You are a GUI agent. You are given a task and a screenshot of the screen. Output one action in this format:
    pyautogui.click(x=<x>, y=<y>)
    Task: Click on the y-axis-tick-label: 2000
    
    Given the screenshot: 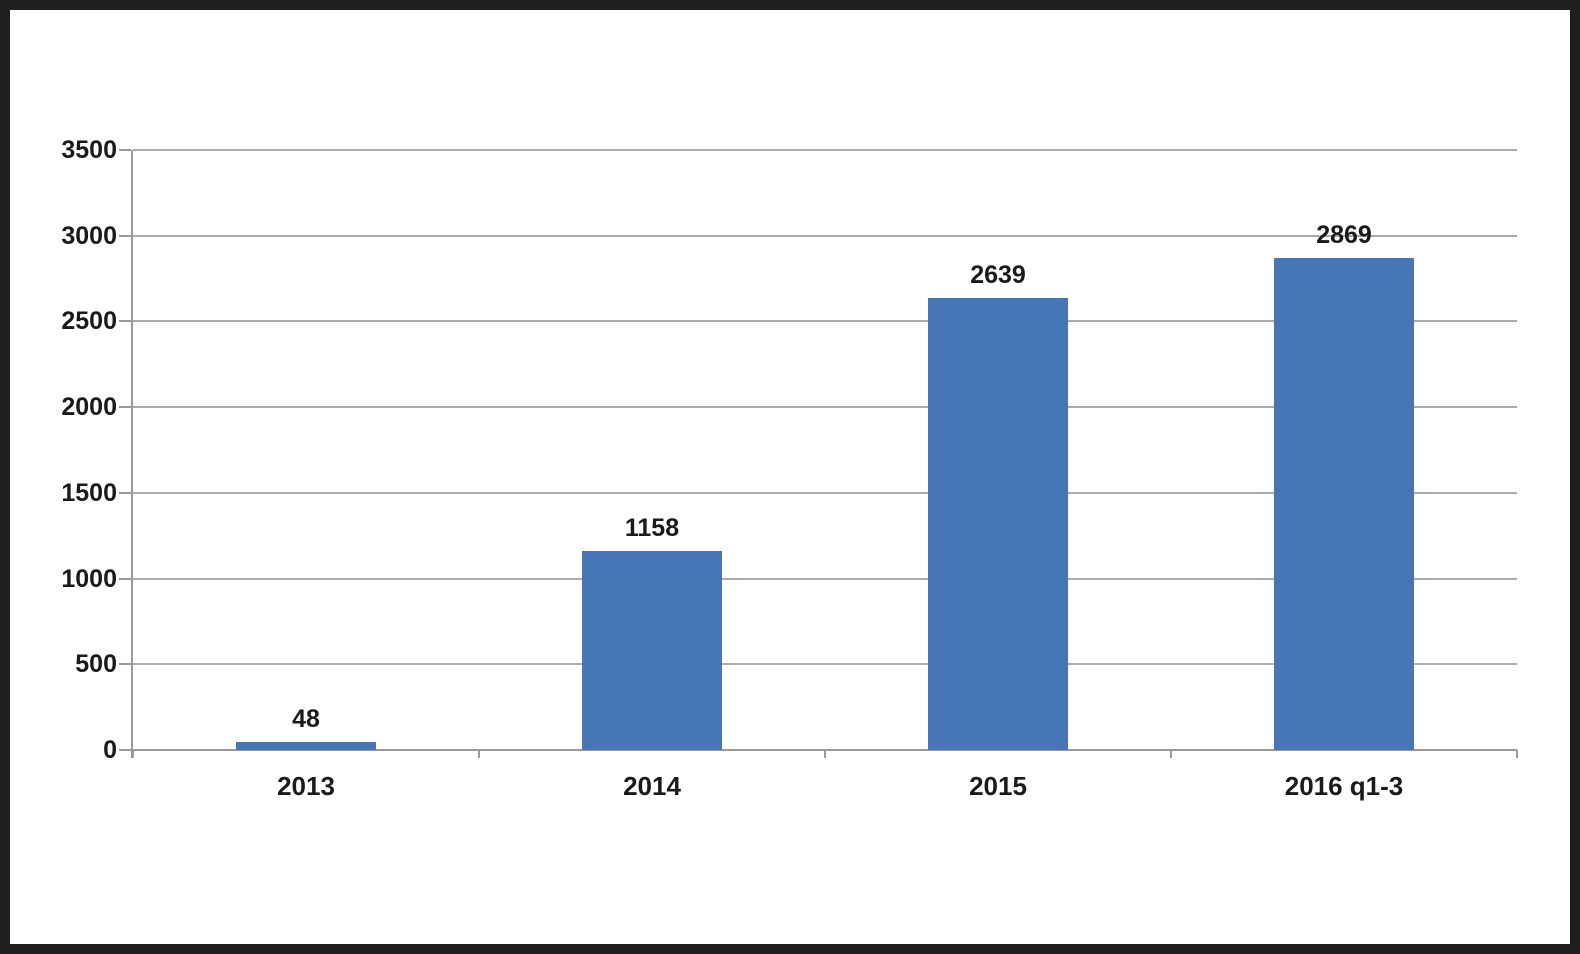 What is the action you would take?
    pyautogui.click(x=89, y=407)
    